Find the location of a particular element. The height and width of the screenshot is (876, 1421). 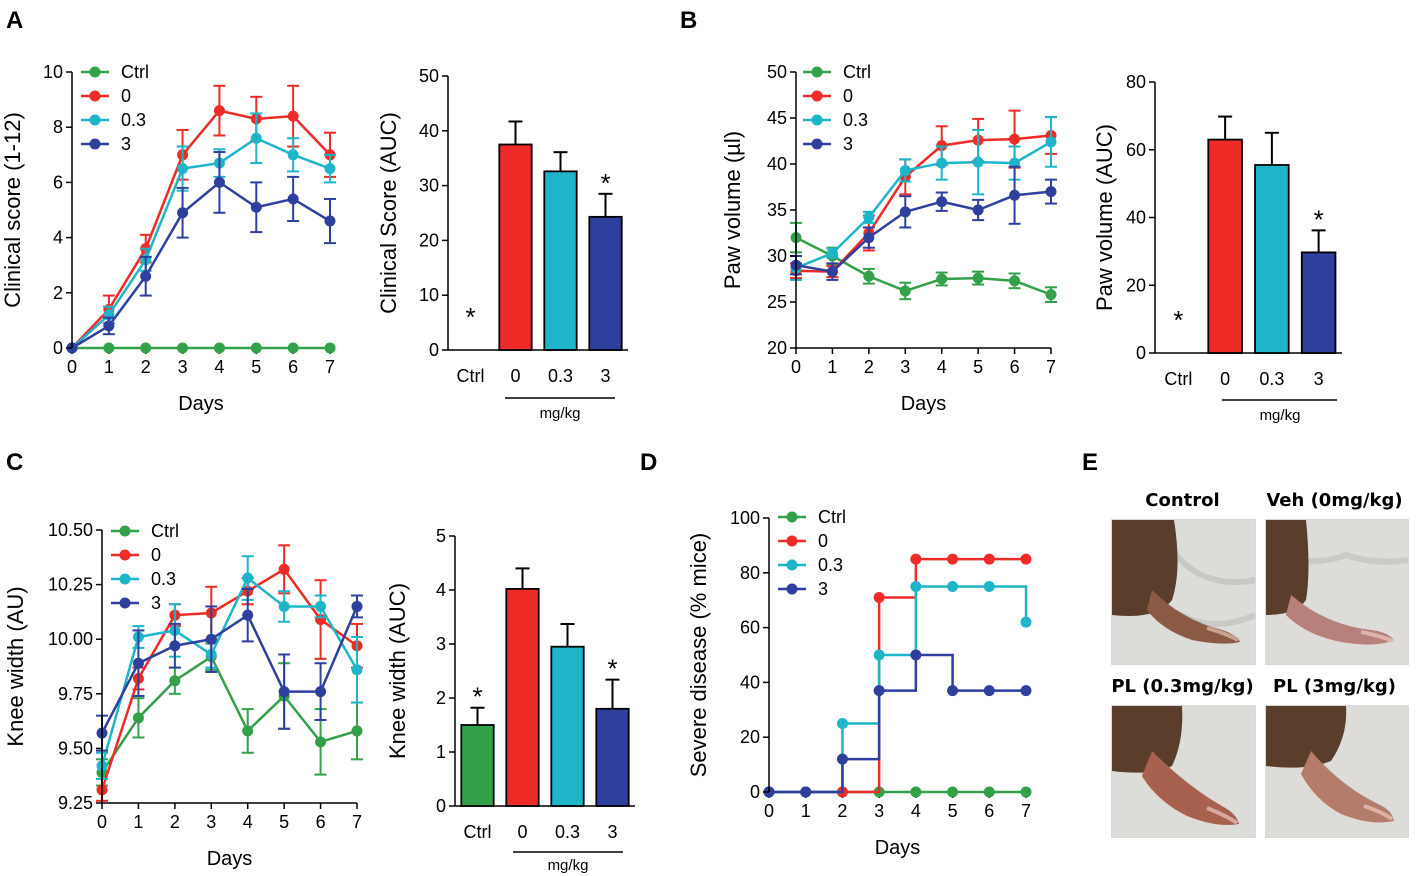

x-tick-label: 1 is located at coordinates (806, 811).